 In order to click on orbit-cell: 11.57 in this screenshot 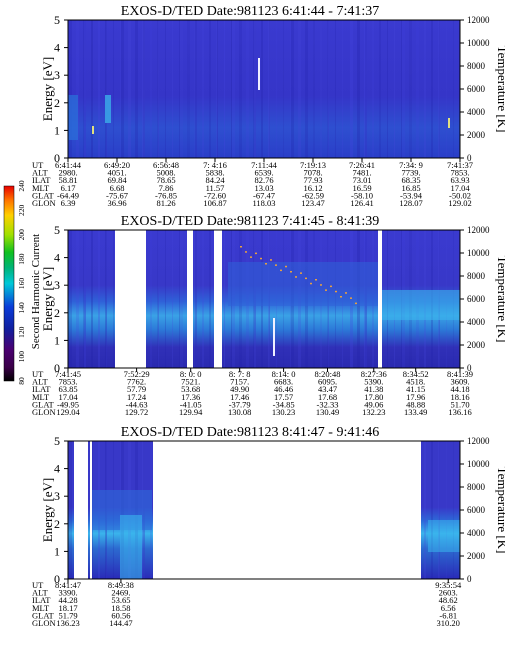, I will do `click(215, 188)`.